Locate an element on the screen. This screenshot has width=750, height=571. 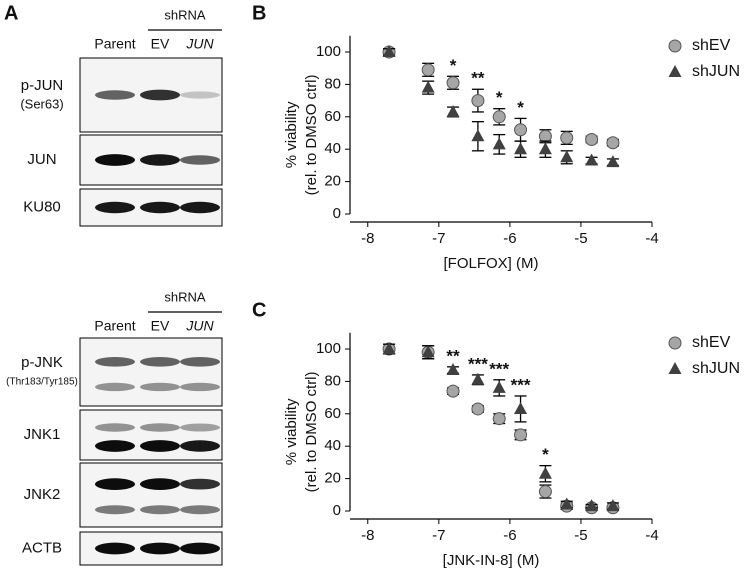
y-axis-label: (rel. to DMSO ctrl) is located at coordinates (311, 134).